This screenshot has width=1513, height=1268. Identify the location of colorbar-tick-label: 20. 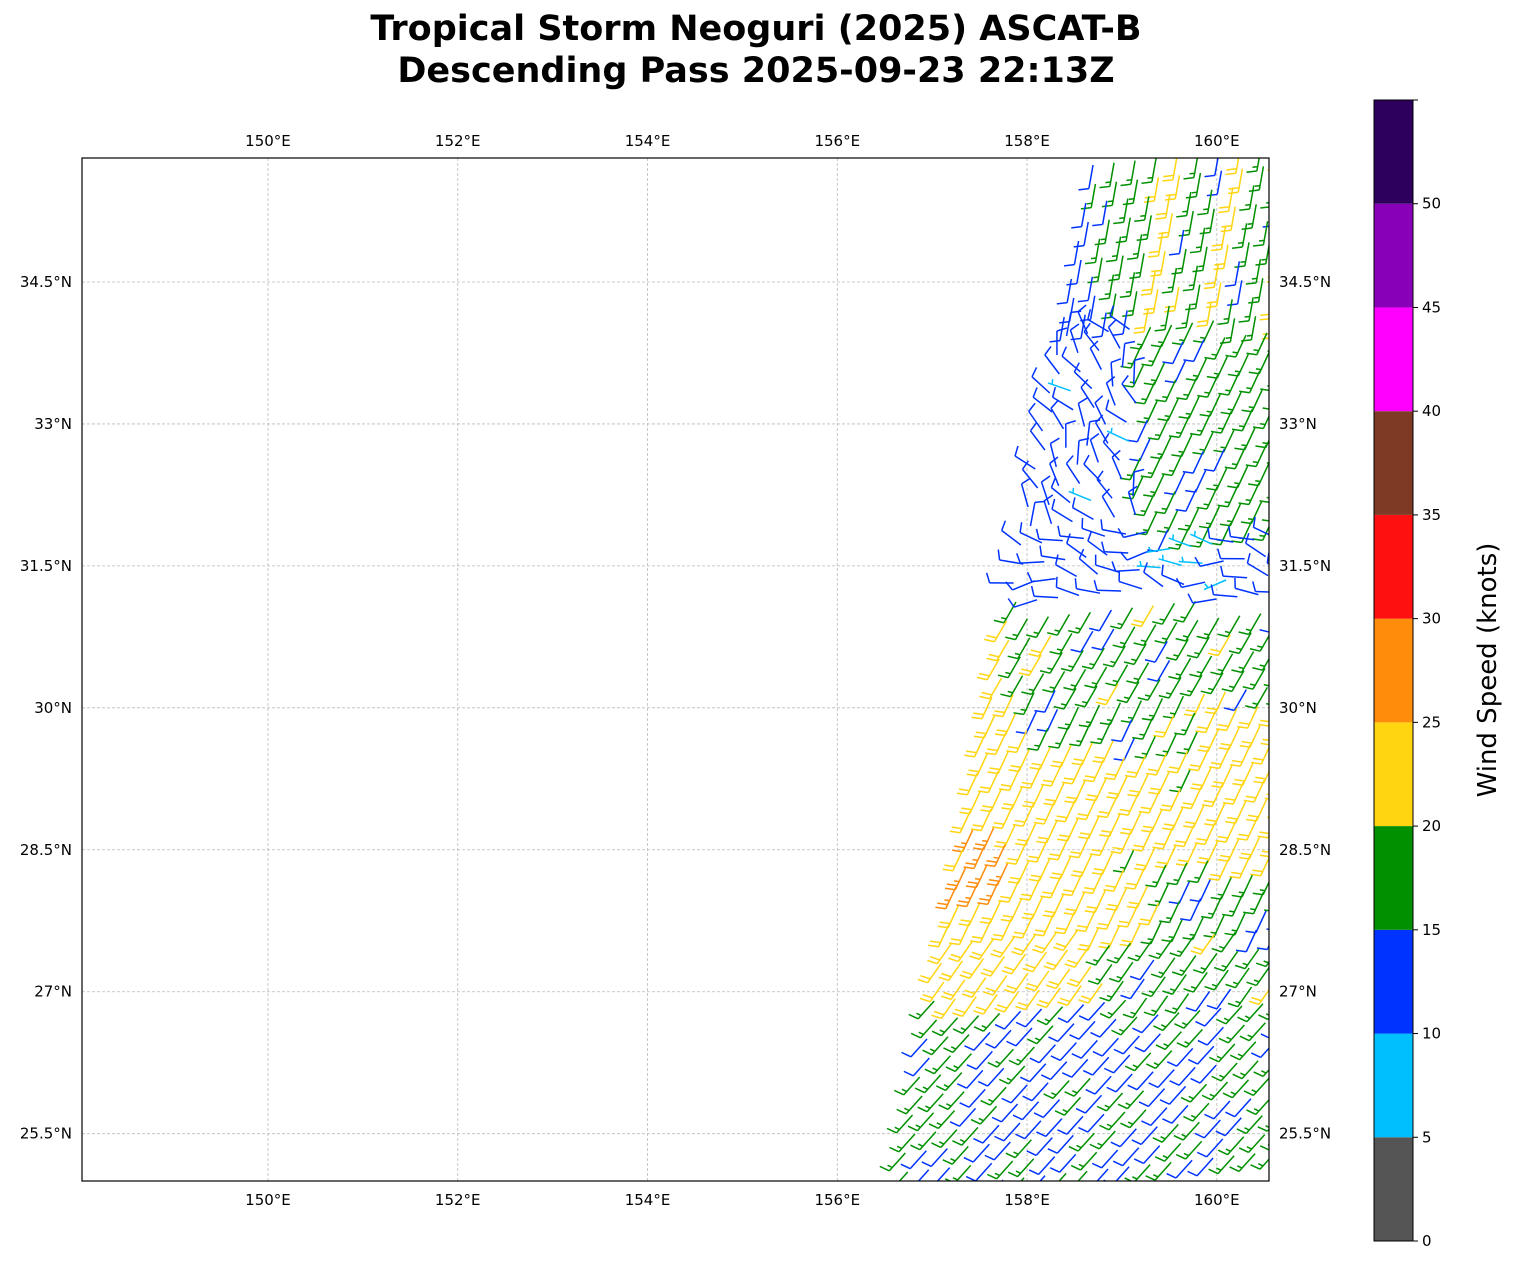
(1431, 826).